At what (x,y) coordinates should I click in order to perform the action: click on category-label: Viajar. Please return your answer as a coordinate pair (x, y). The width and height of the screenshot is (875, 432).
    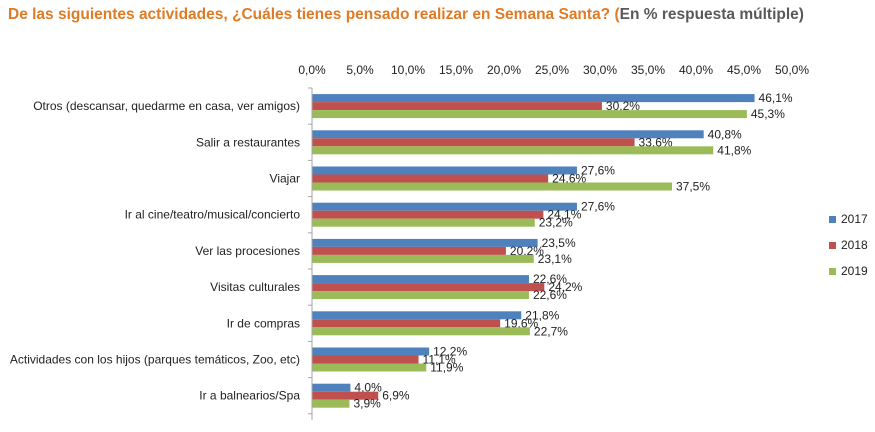
    Looking at the image, I should click on (285, 179).